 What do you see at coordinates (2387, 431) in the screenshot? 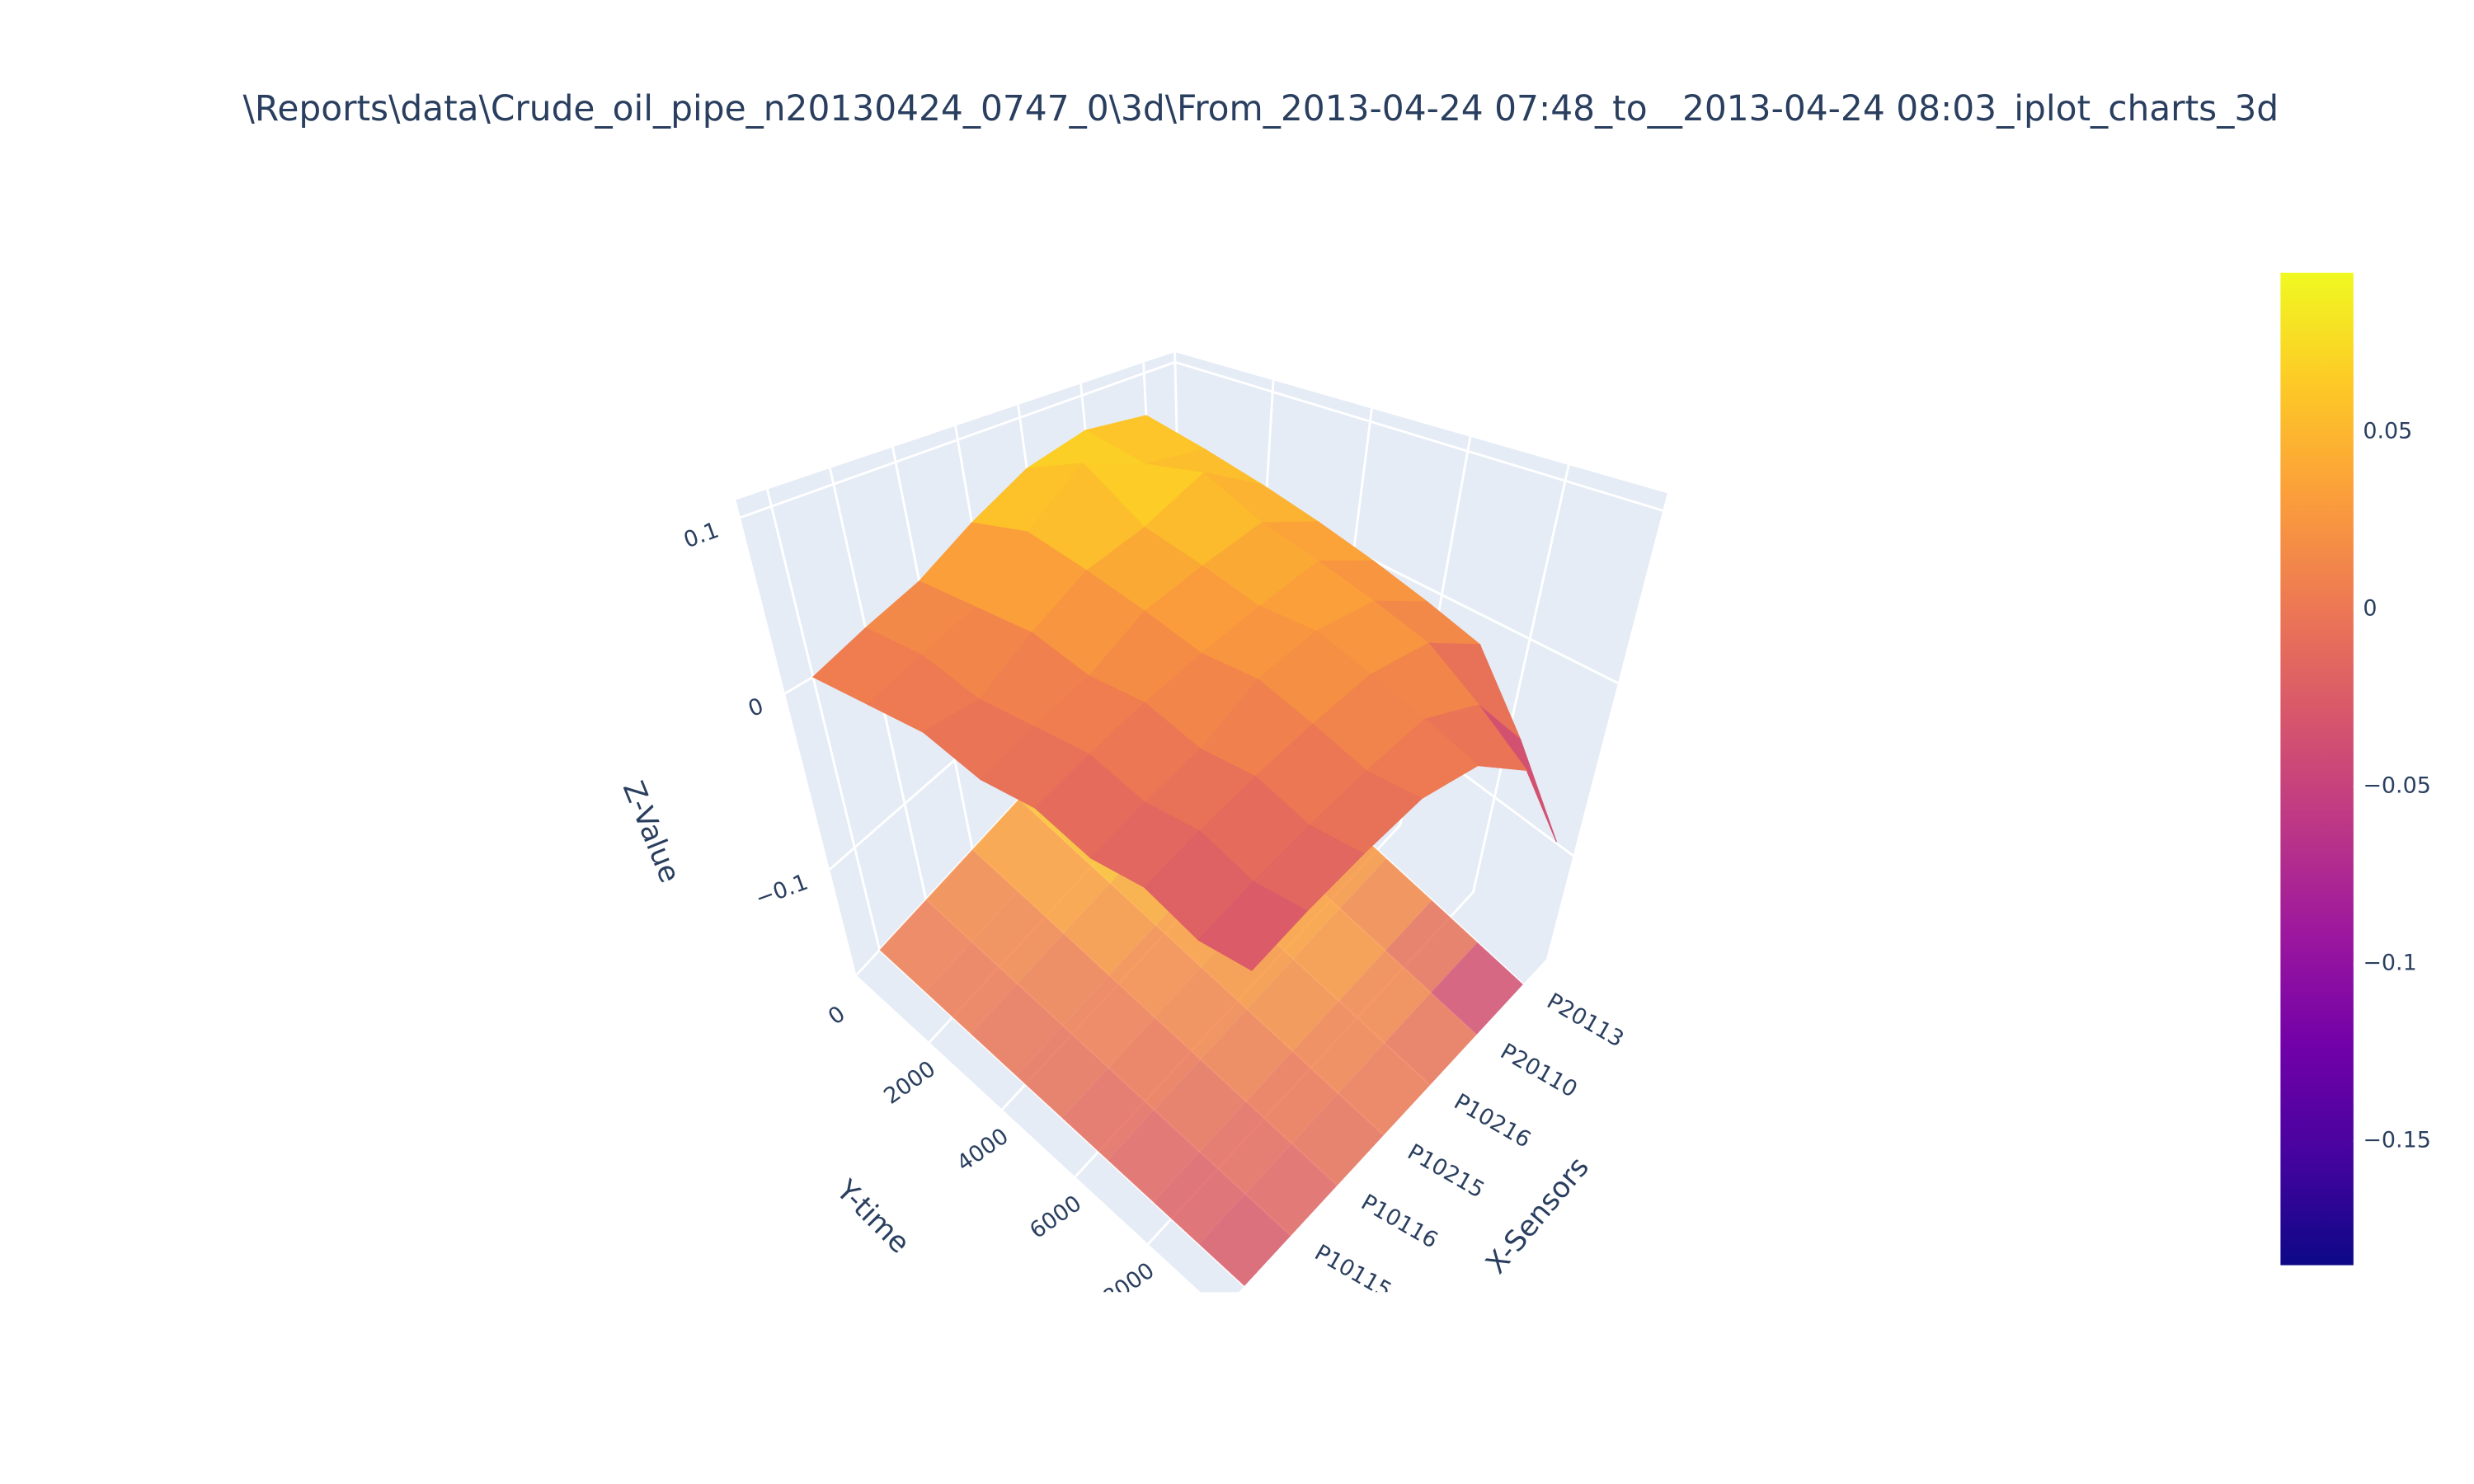
I see `colorbar-tick-label: 0.05` at bounding box center [2387, 431].